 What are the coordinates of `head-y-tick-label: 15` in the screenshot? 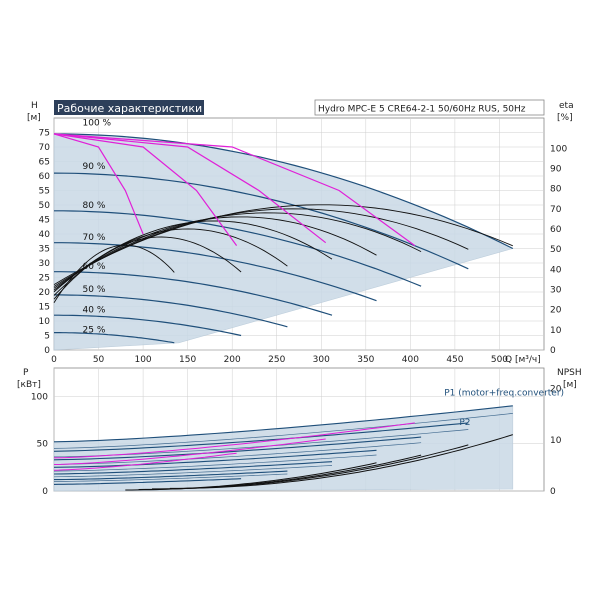 It's located at (44, 308).